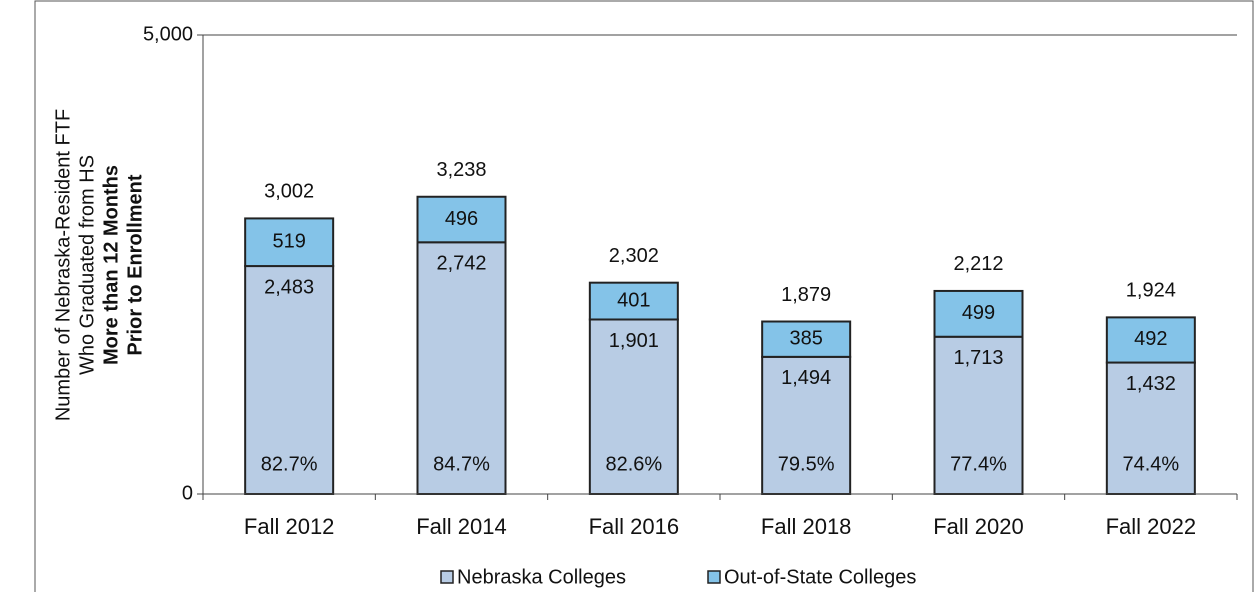 The width and height of the screenshot is (1254, 592). I want to click on data-label: 1,432, so click(1151, 384).